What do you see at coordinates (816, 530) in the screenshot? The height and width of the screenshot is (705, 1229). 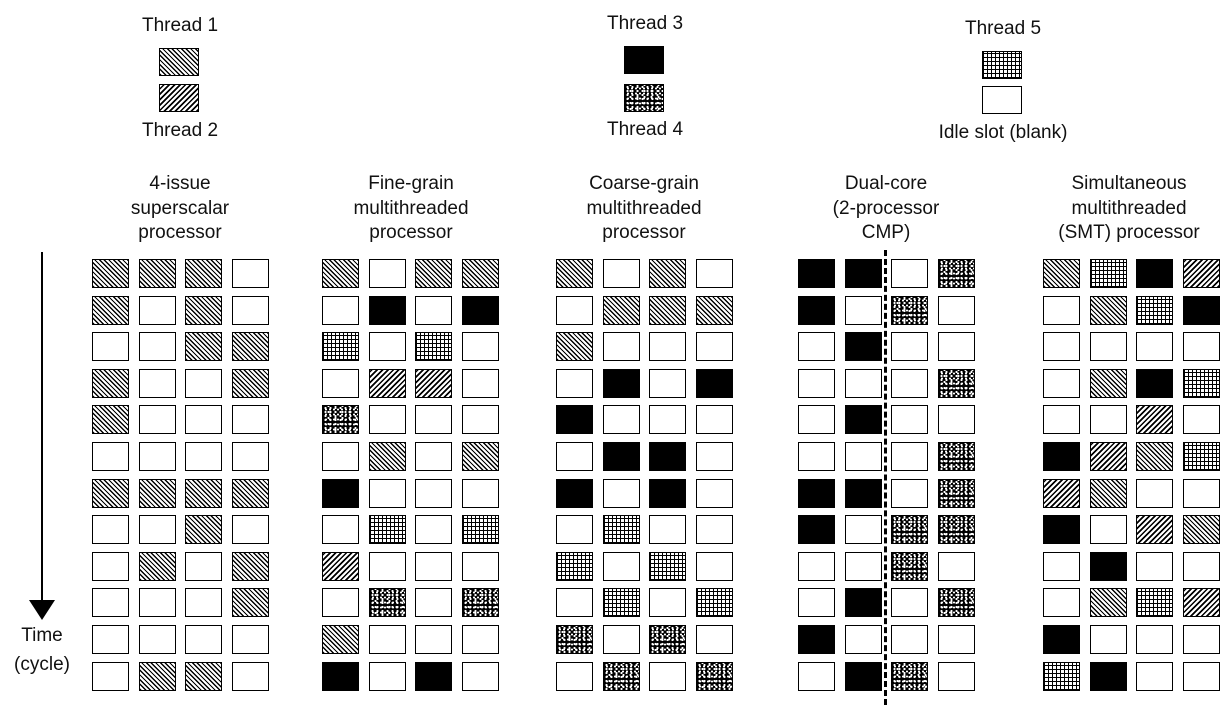 I see `dual-core-slot-cycle8-slot1` at bounding box center [816, 530].